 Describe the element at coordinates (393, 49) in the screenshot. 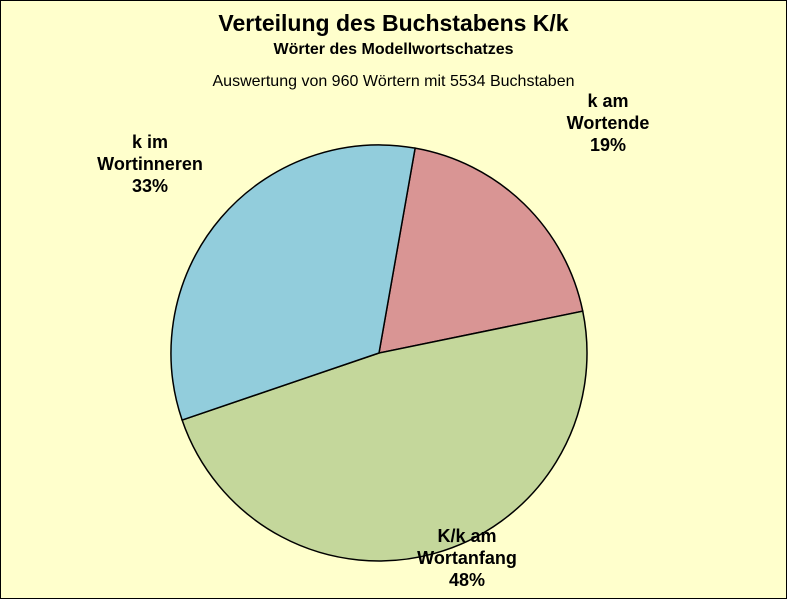

I see `chart-subtitle: Wörter des Modellwortschatzes` at that location.